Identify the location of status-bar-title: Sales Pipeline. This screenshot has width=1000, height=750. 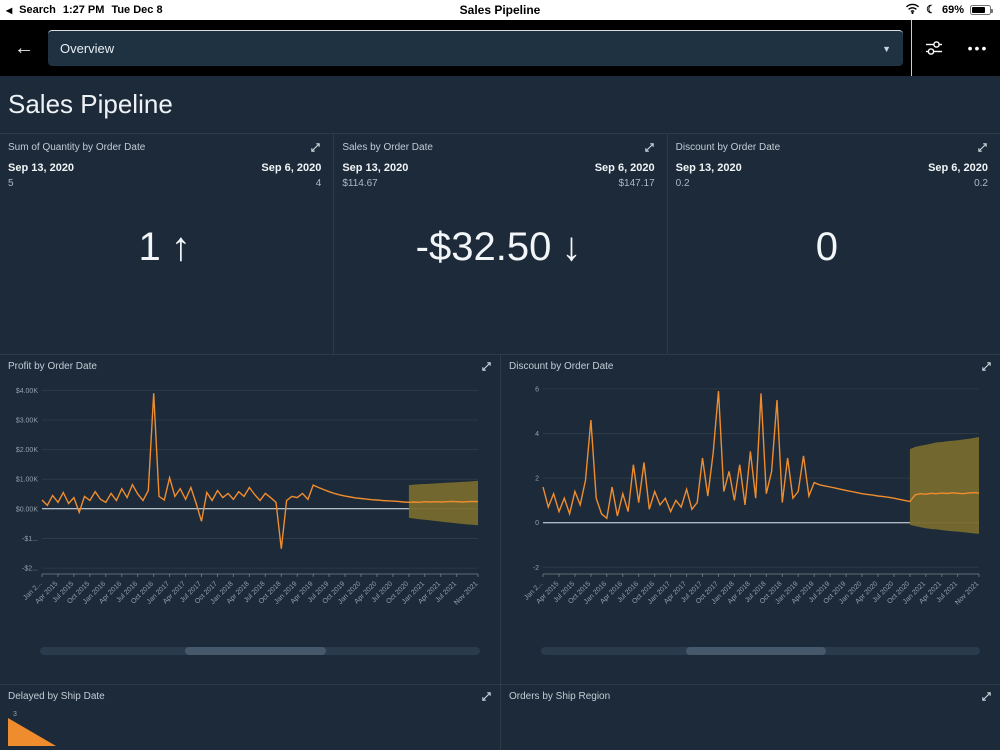
(500, 10).